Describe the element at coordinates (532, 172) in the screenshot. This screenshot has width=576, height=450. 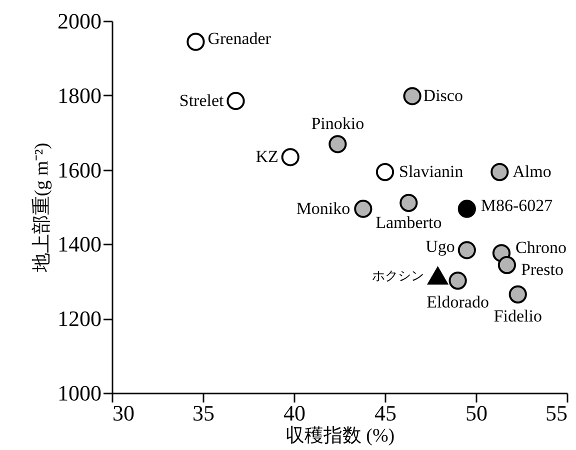
I see `annotation: Almo` at that location.